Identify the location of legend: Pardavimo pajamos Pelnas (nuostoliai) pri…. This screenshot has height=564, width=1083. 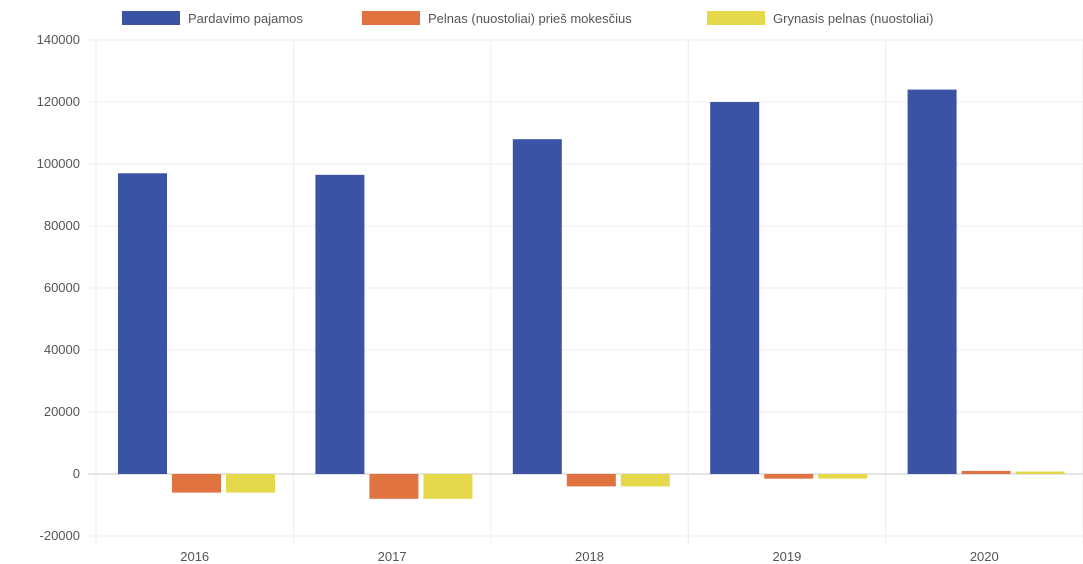
(527, 18).